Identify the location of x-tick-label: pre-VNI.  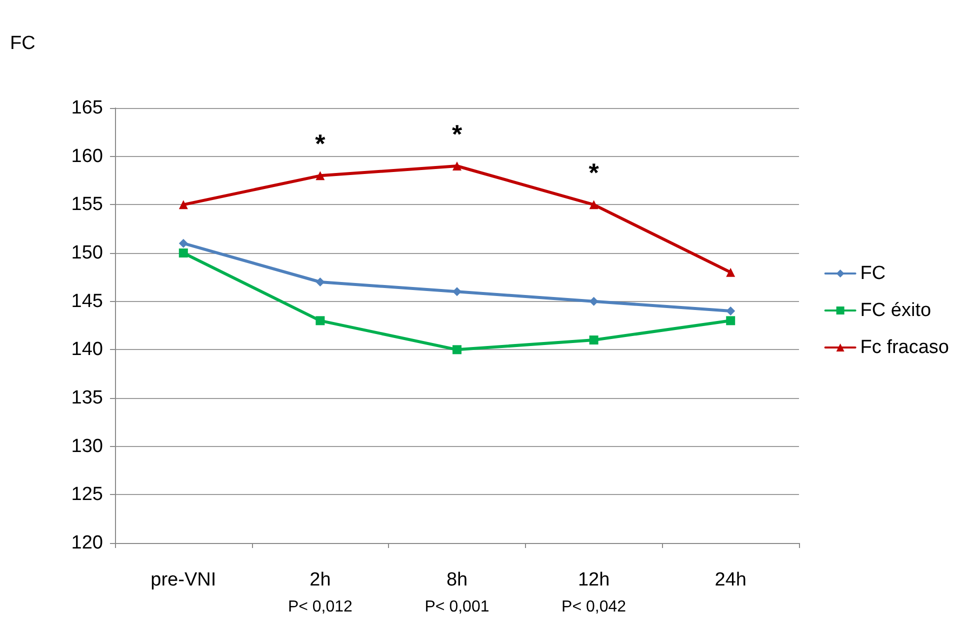
(183, 580).